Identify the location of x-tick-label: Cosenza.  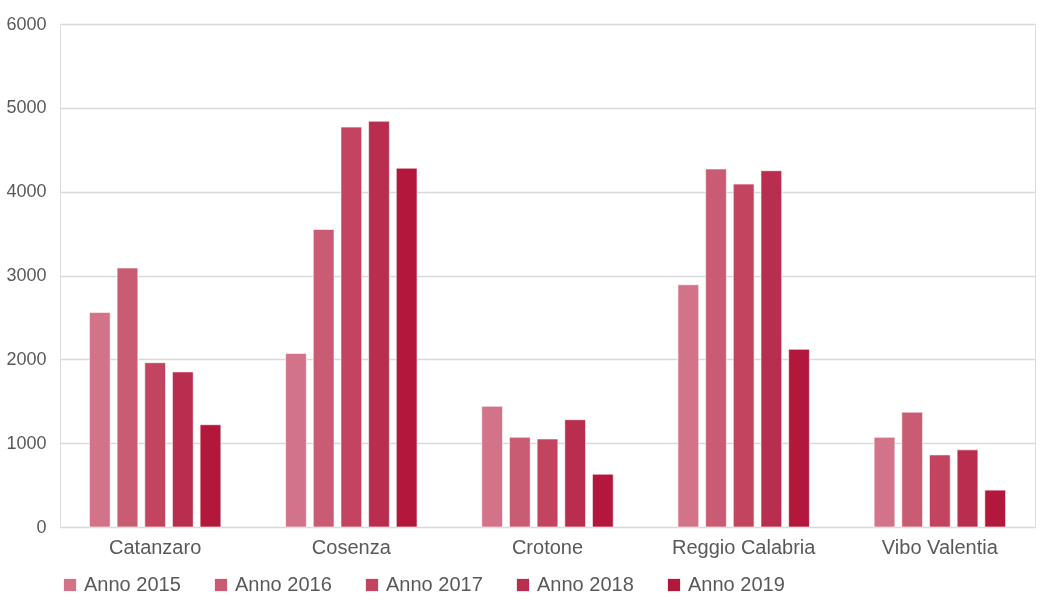
(351, 546).